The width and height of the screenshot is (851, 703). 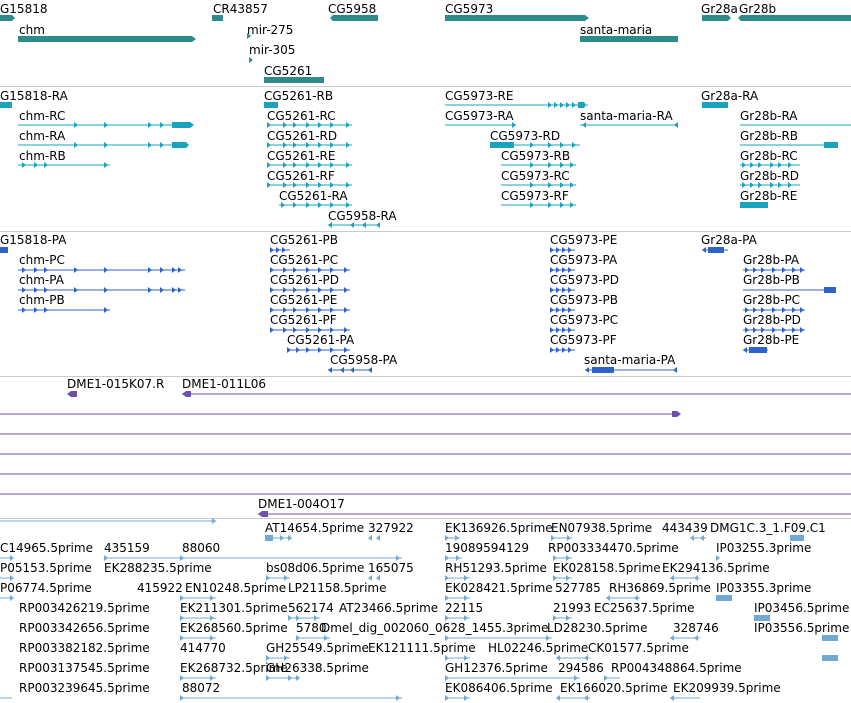 What do you see at coordinates (236, 588) in the screenshot?
I see `est-label: EN10248.5prime` at bounding box center [236, 588].